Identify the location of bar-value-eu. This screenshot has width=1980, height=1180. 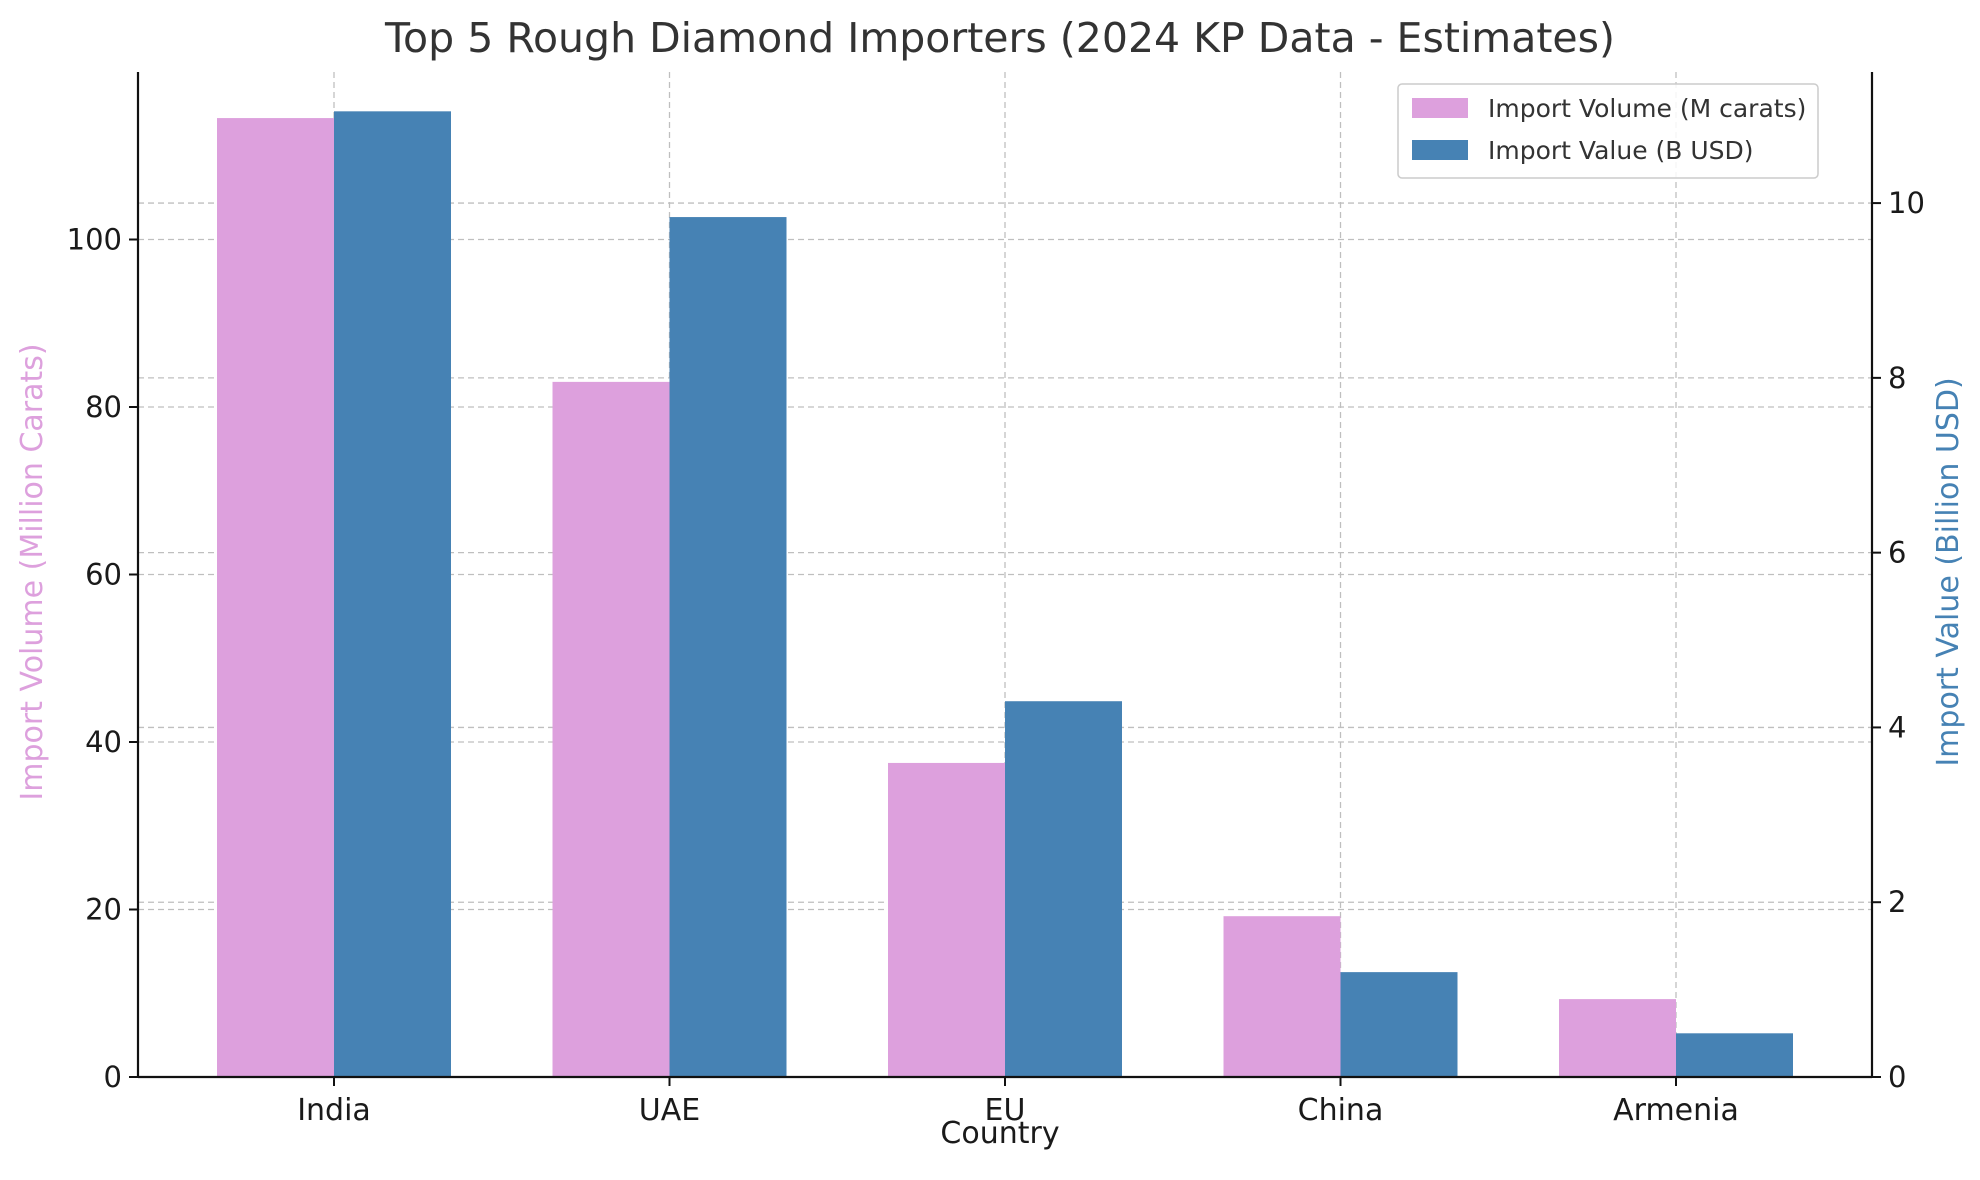
(1063, 889).